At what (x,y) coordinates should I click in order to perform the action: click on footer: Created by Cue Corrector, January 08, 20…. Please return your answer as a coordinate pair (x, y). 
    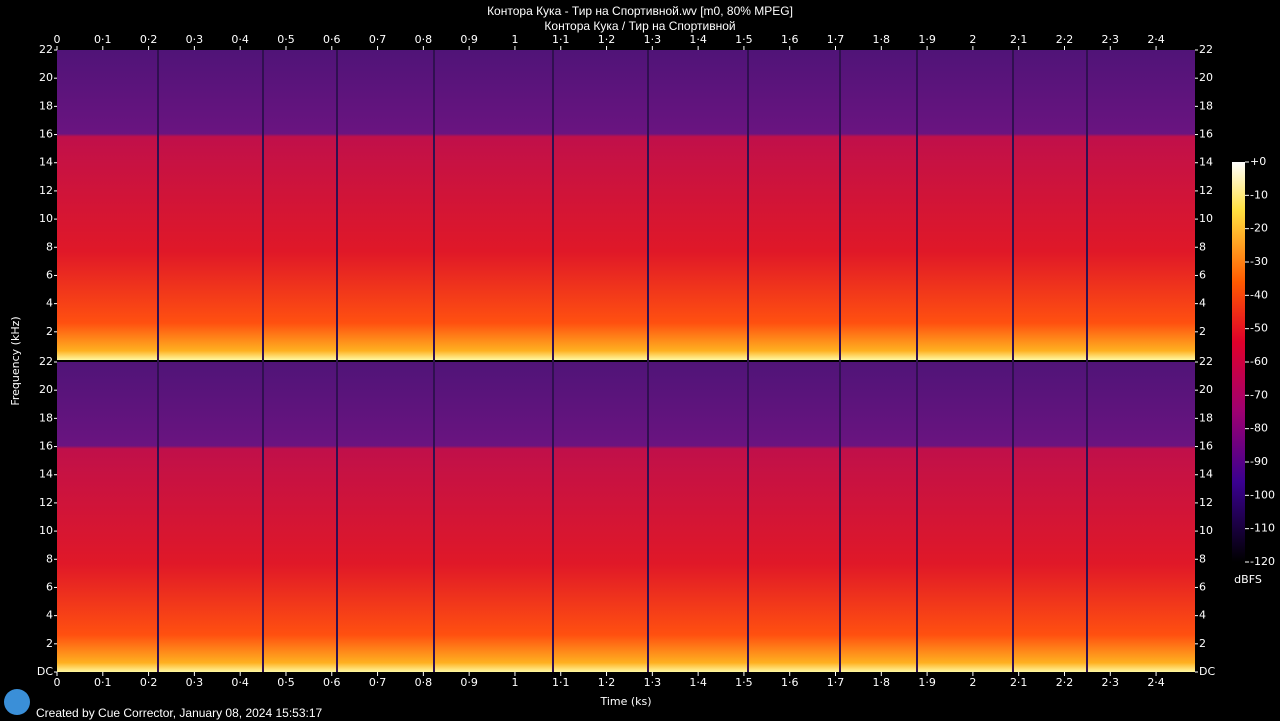
    Looking at the image, I should click on (179, 713).